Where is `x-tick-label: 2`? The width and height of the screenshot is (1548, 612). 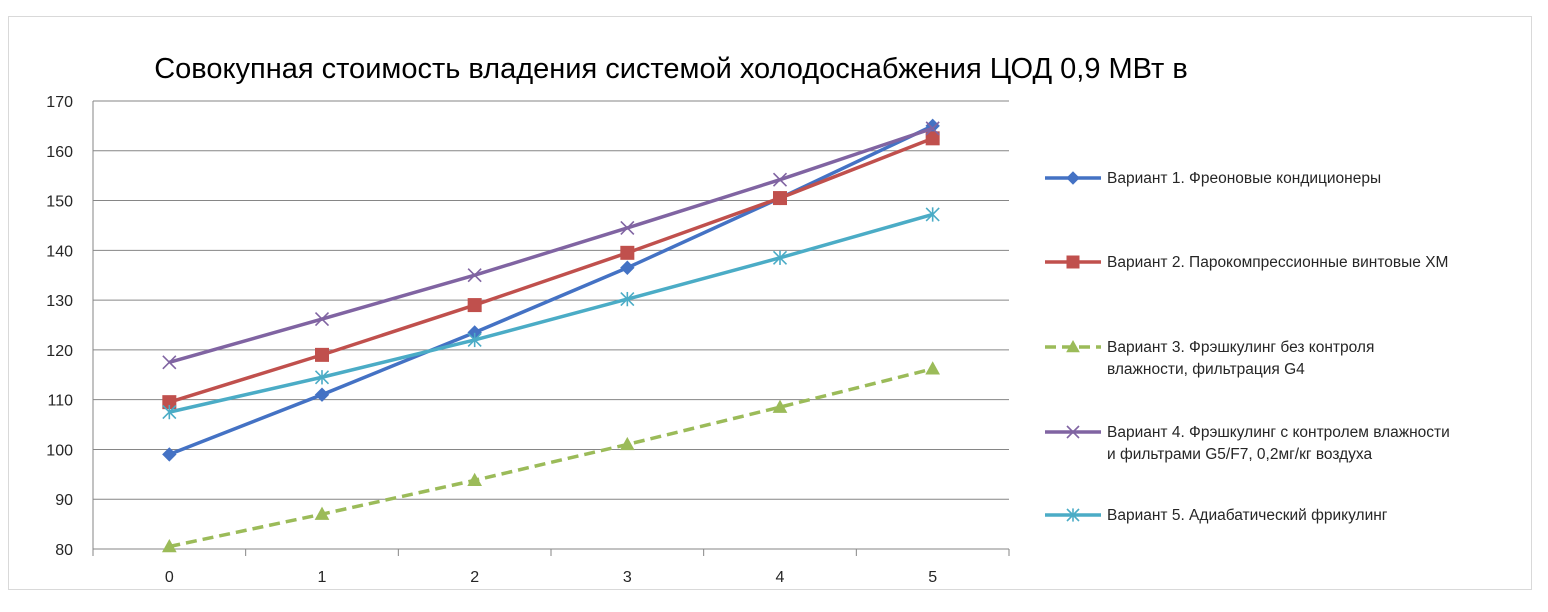 x-tick-label: 2 is located at coordinates (474, 577).